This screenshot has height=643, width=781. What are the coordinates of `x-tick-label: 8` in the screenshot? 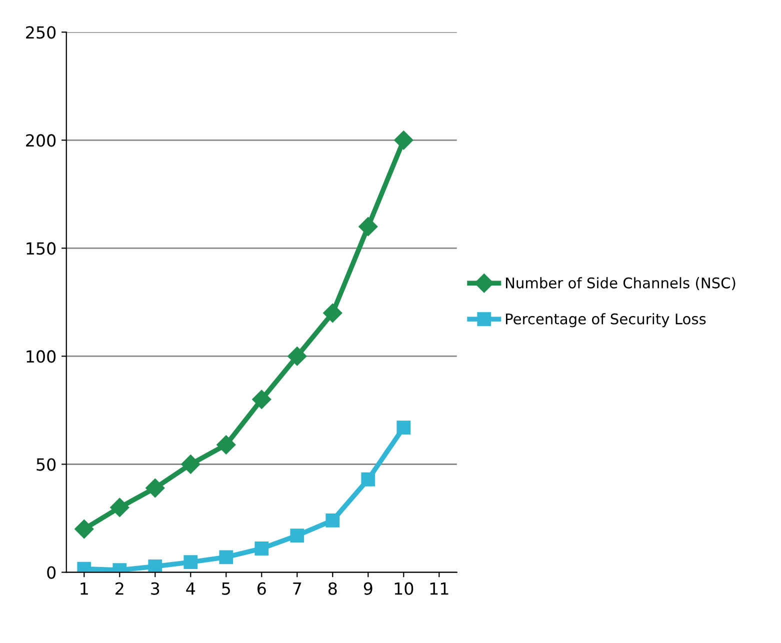 It's located at (332, 588).